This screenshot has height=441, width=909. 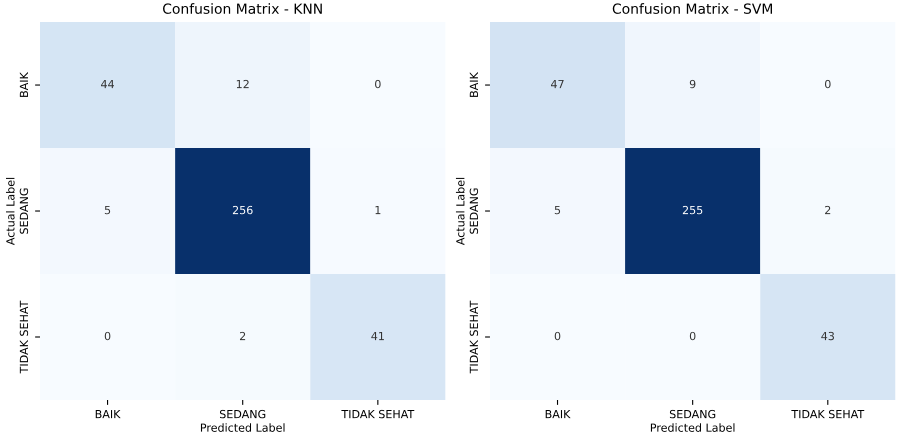 I want to click on data-label: 41, so click(x=377, y=336).